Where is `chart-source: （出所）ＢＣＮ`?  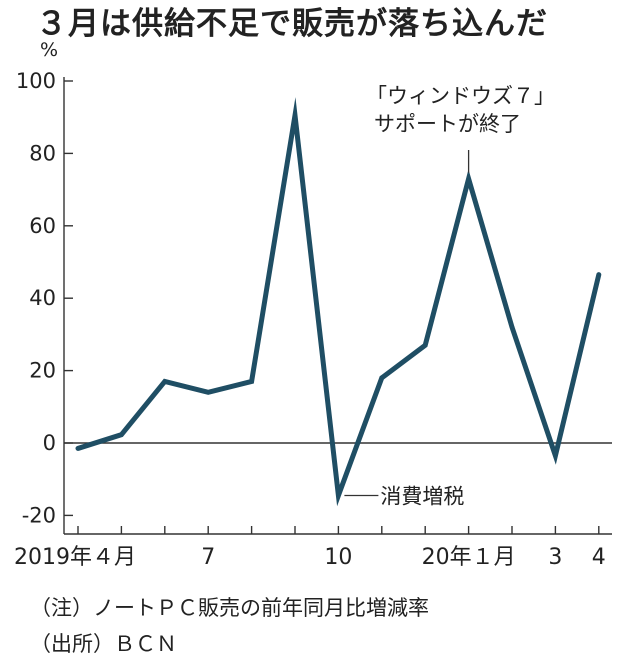
chart-source: （出所）ＢＣＮ is located at coordinates (103, 644).